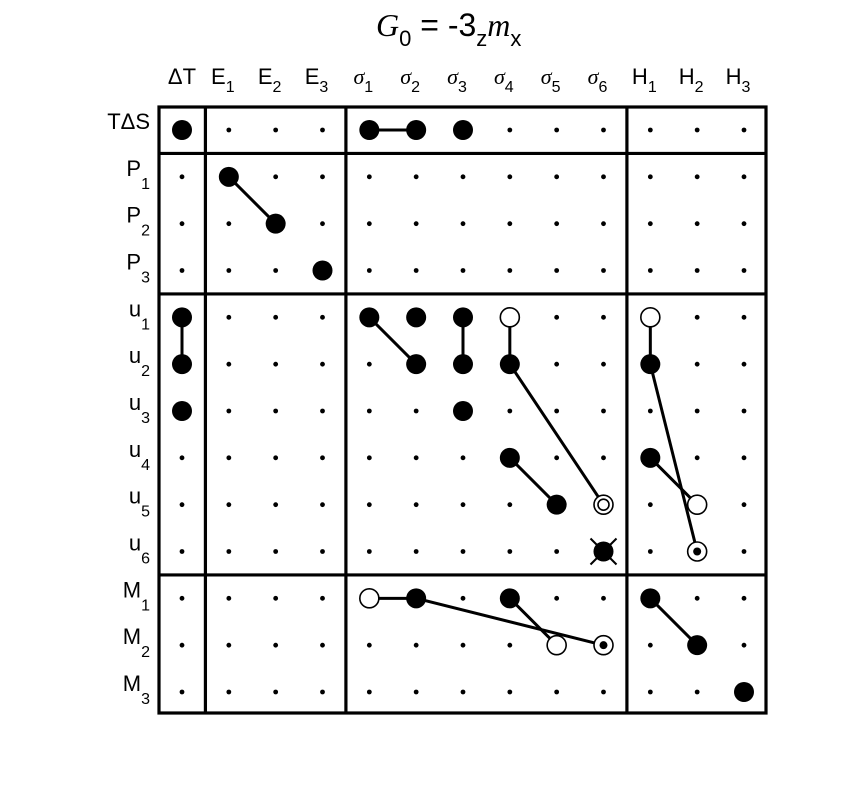 This screenshot has height=812, width=856. Describe the element at coordinates (598, 80) in the screenshot. I see `column-label: σ6` at that location.